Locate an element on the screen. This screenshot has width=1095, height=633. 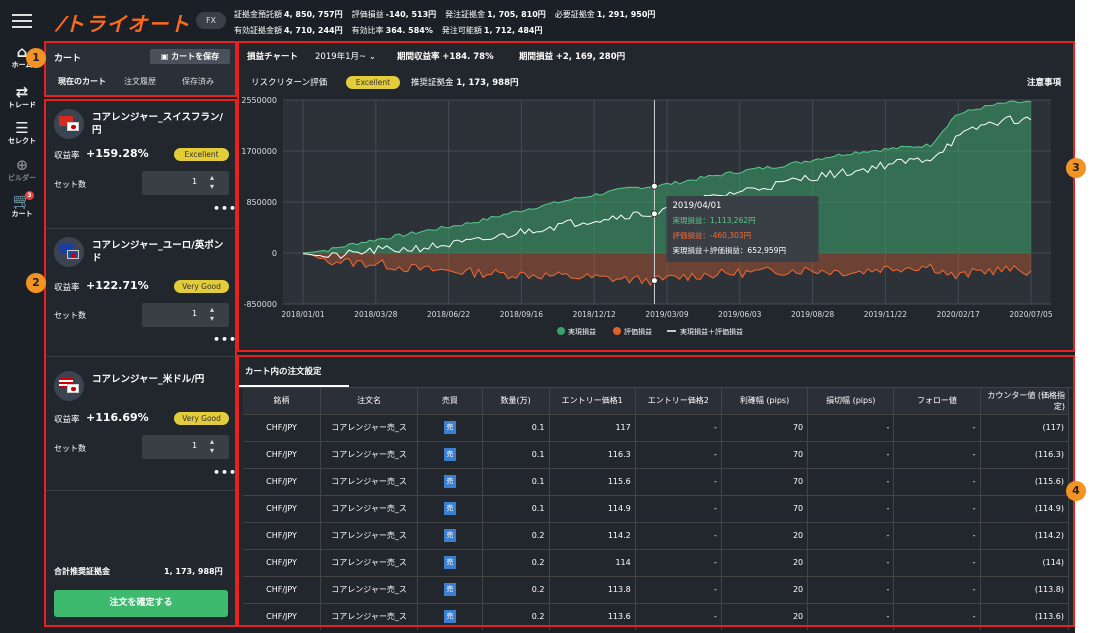
rail-select: ☰ セレクト is located at coordinates (22, 133).